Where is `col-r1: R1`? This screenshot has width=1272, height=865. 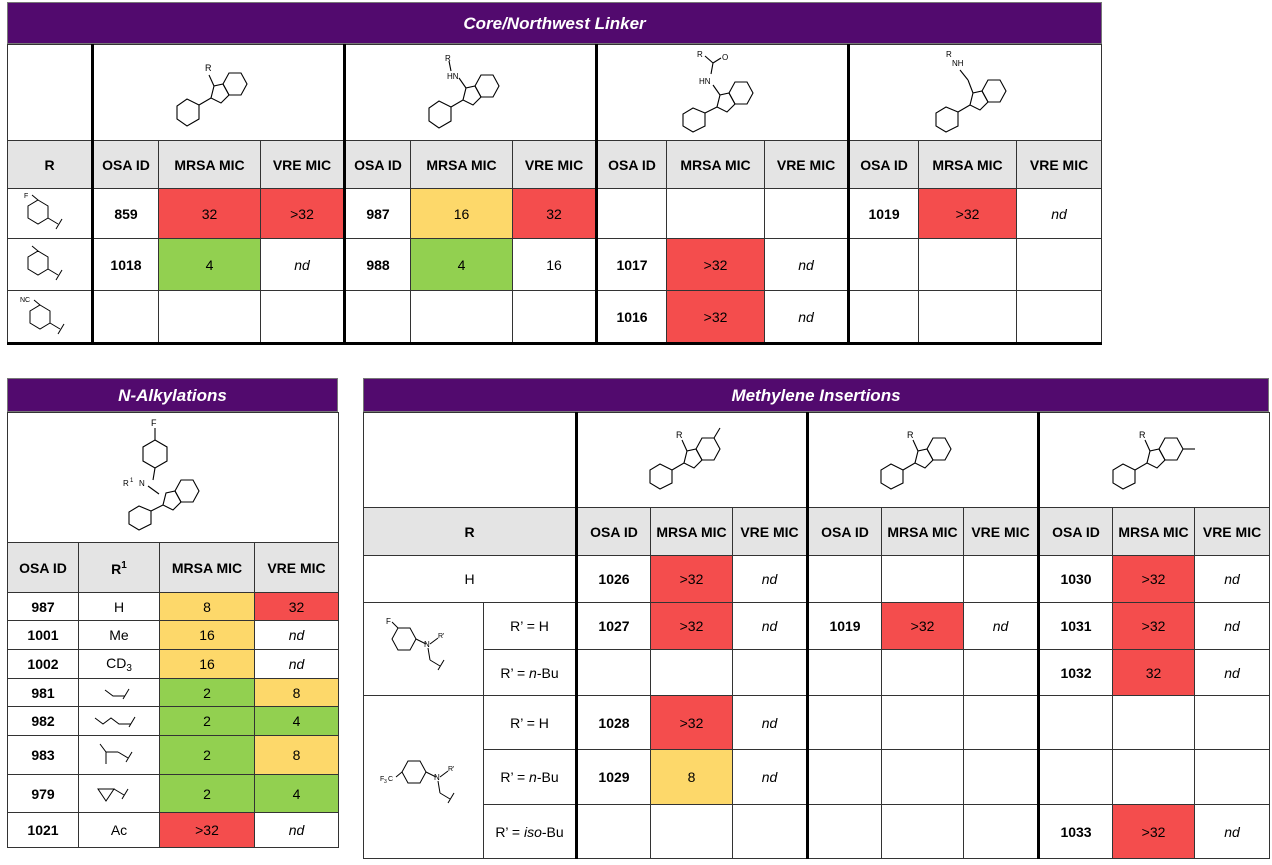 col-r1: R1 is located at coordinates (119, 567).